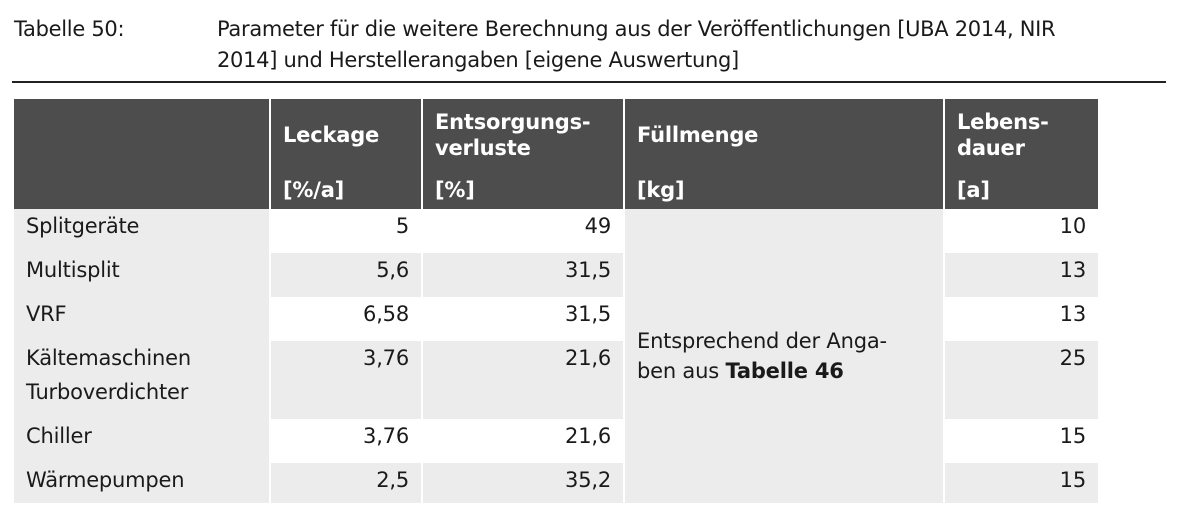 This screenshot has height=528, width=1177. I want to click on caption-label: Tabelle 50:, so click(69, 29).